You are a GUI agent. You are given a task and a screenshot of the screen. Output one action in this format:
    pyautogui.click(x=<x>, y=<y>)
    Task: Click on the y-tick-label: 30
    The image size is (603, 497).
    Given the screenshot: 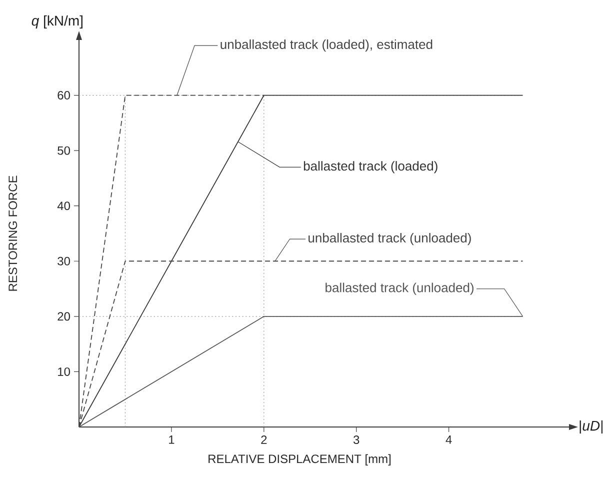 What is the action you would take?
    pyautogui.click(x=64, y=261)
    